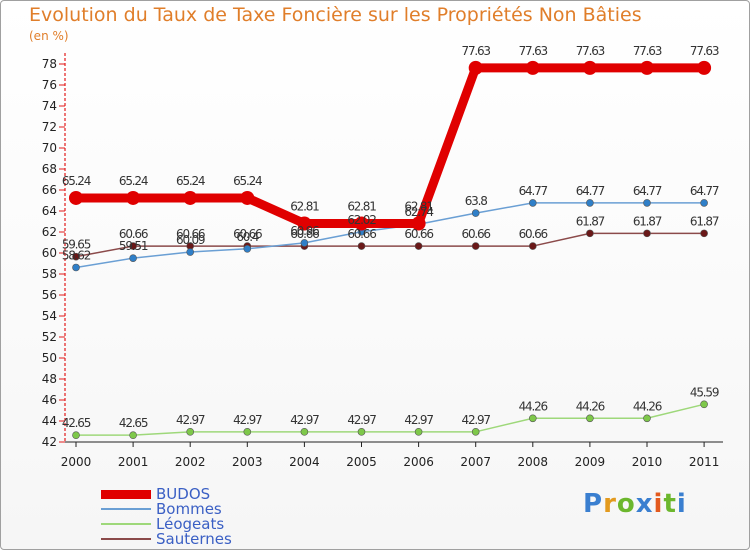  I want to click on y-tick-label: 62, so click(49, 232).